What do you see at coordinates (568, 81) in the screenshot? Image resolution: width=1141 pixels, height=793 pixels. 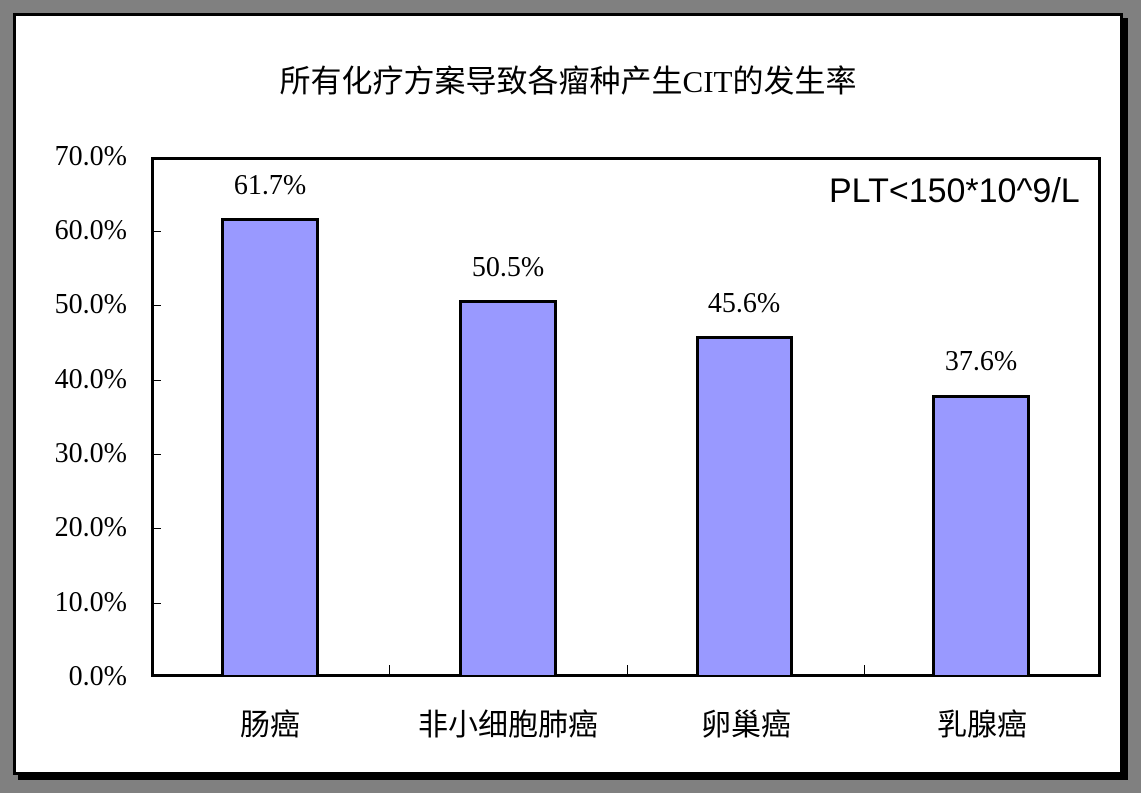 I see `chart-title: 所有化疗方案导致各瘤种产生CIT的发生率` at bounding box center [568, 81].